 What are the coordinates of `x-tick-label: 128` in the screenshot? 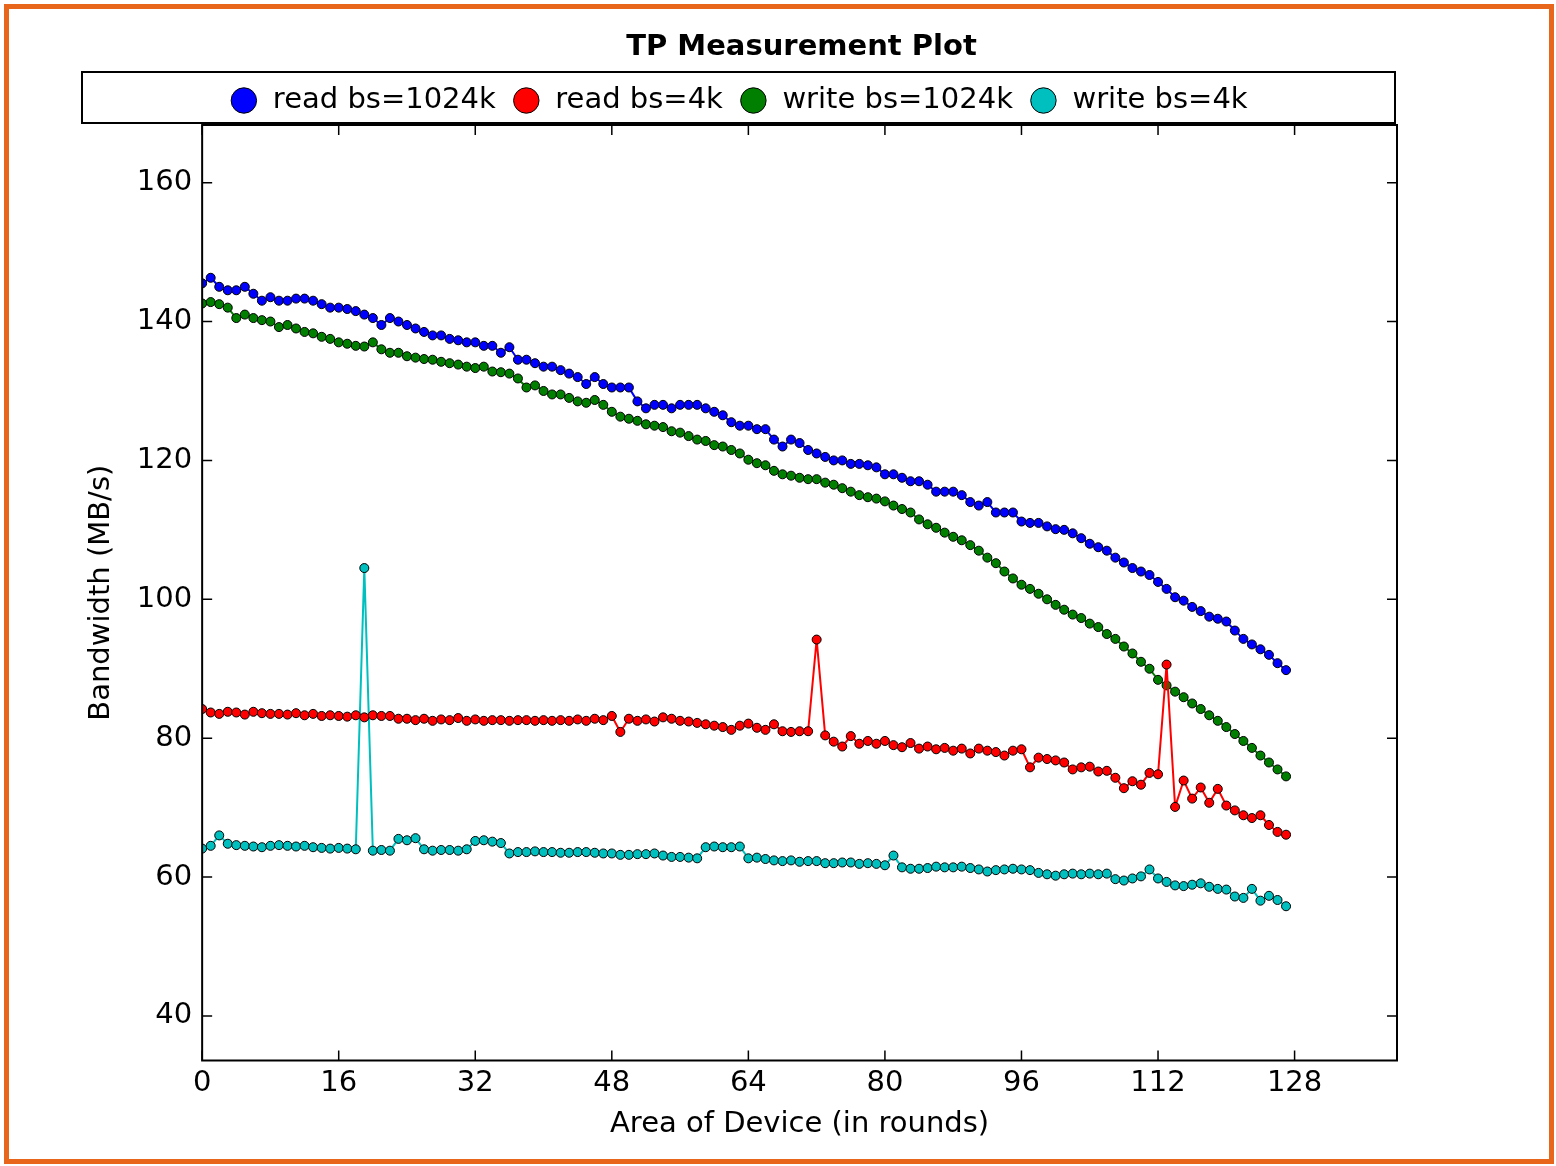 It's located at (1294, 1081).